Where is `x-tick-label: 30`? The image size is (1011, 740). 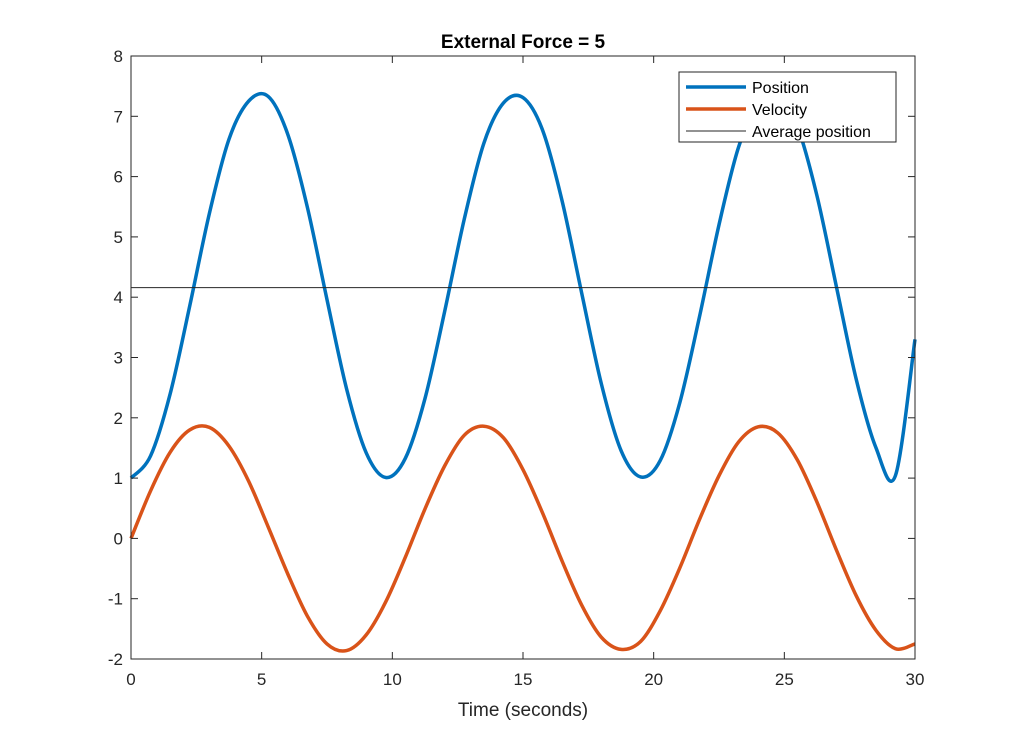
x-tick-label: 30 is located at coordinates (915, 679).